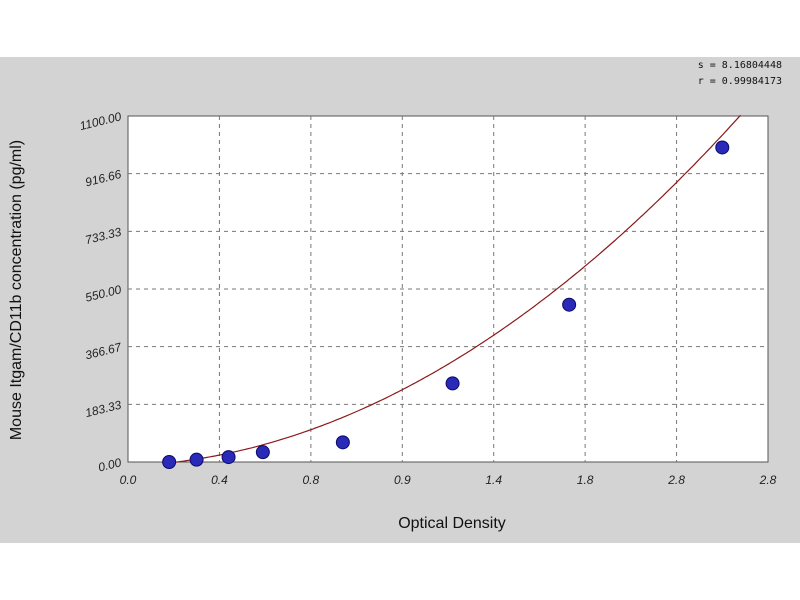 This screenshot has height=600, width=800. Describe the element at coordinates (128, 480) in the screenshot. I see `x-tick-label: 0.0` at that location.